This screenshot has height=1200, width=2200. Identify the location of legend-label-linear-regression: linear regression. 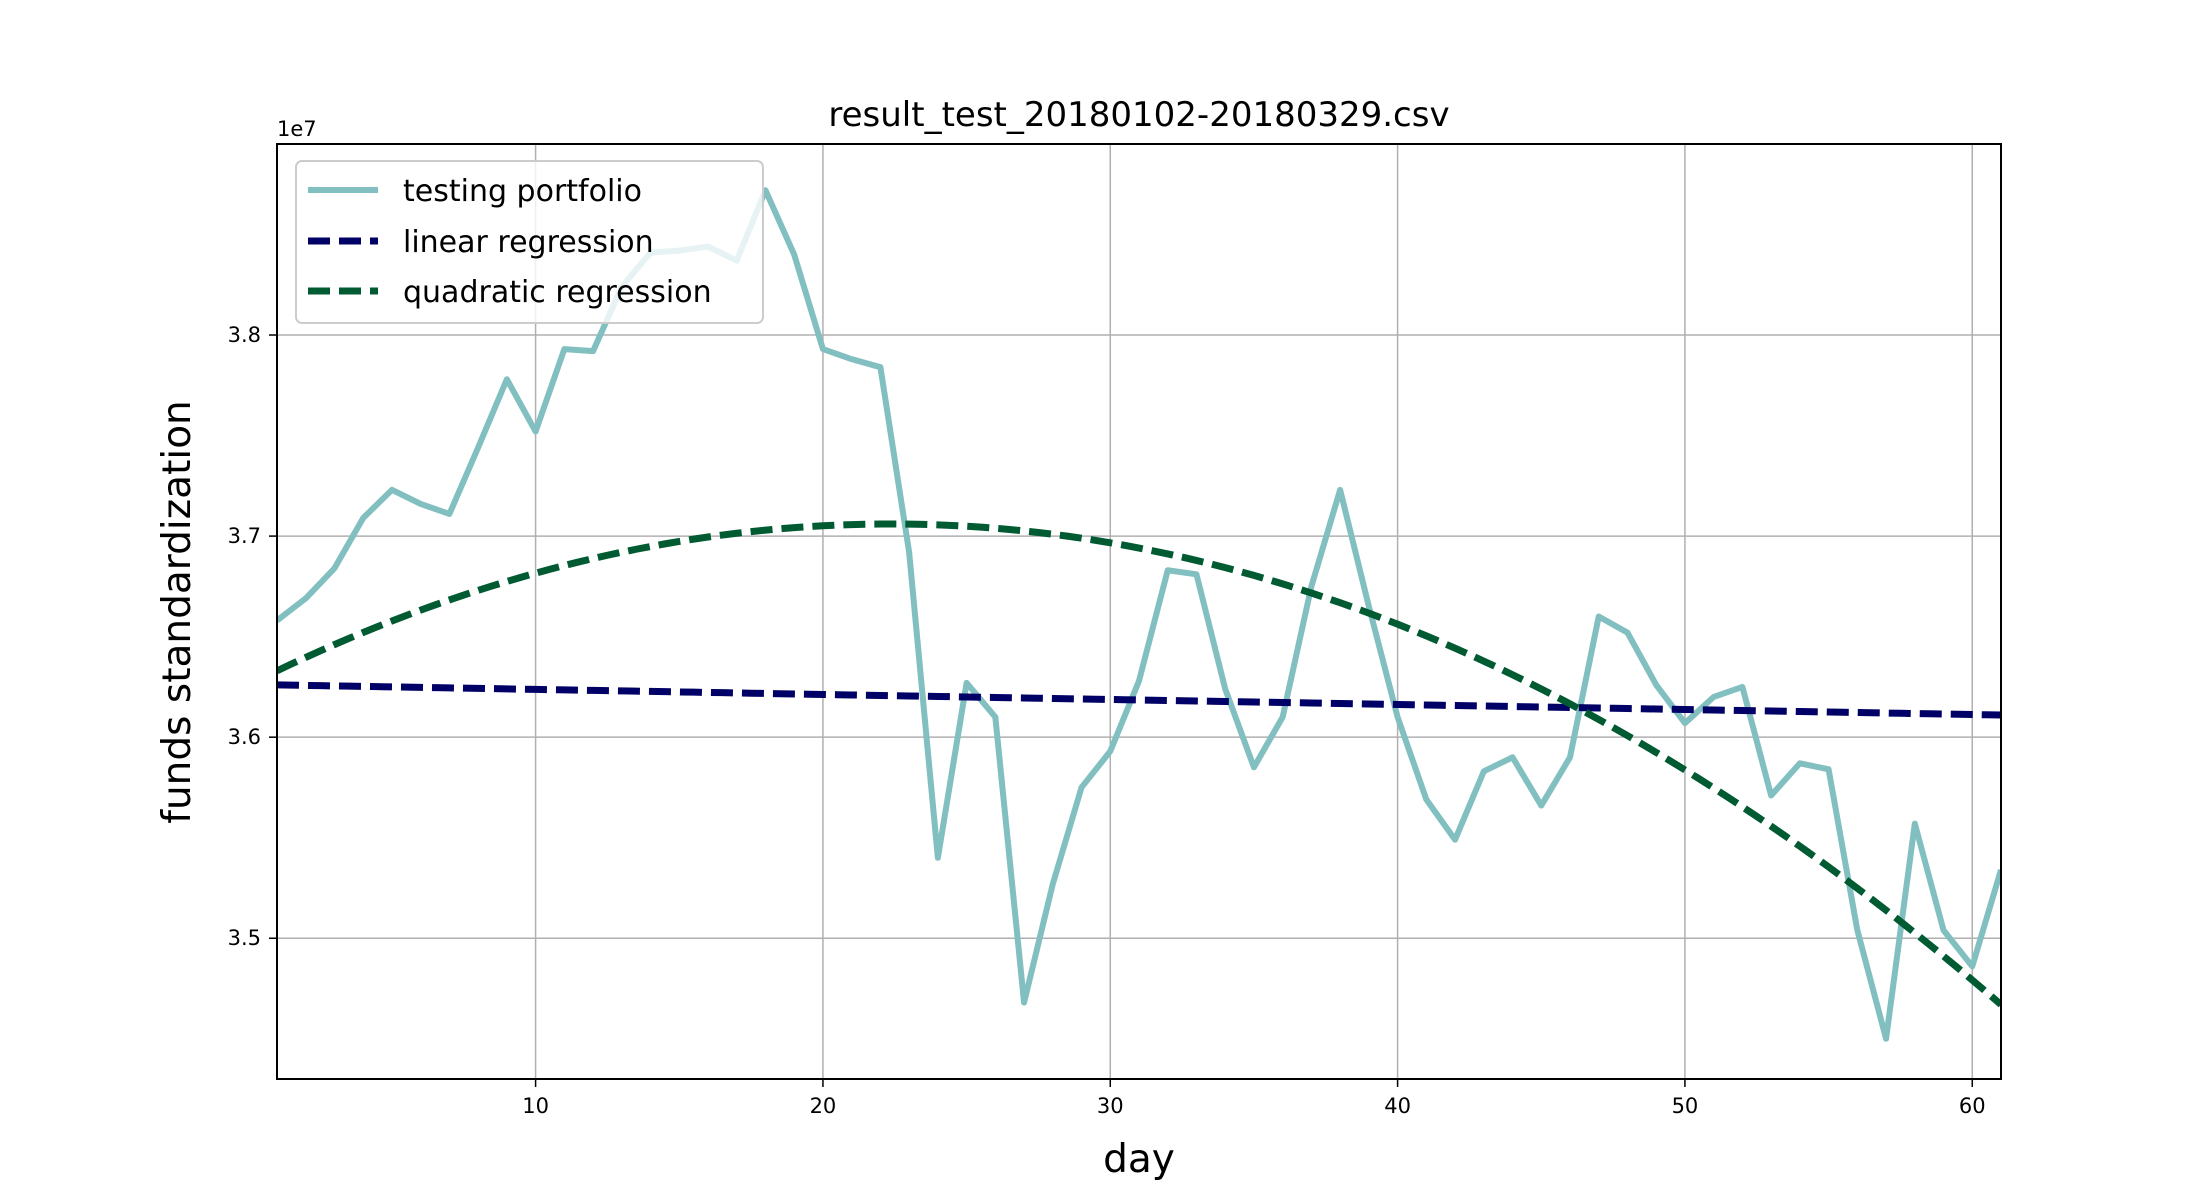
(528, 242).